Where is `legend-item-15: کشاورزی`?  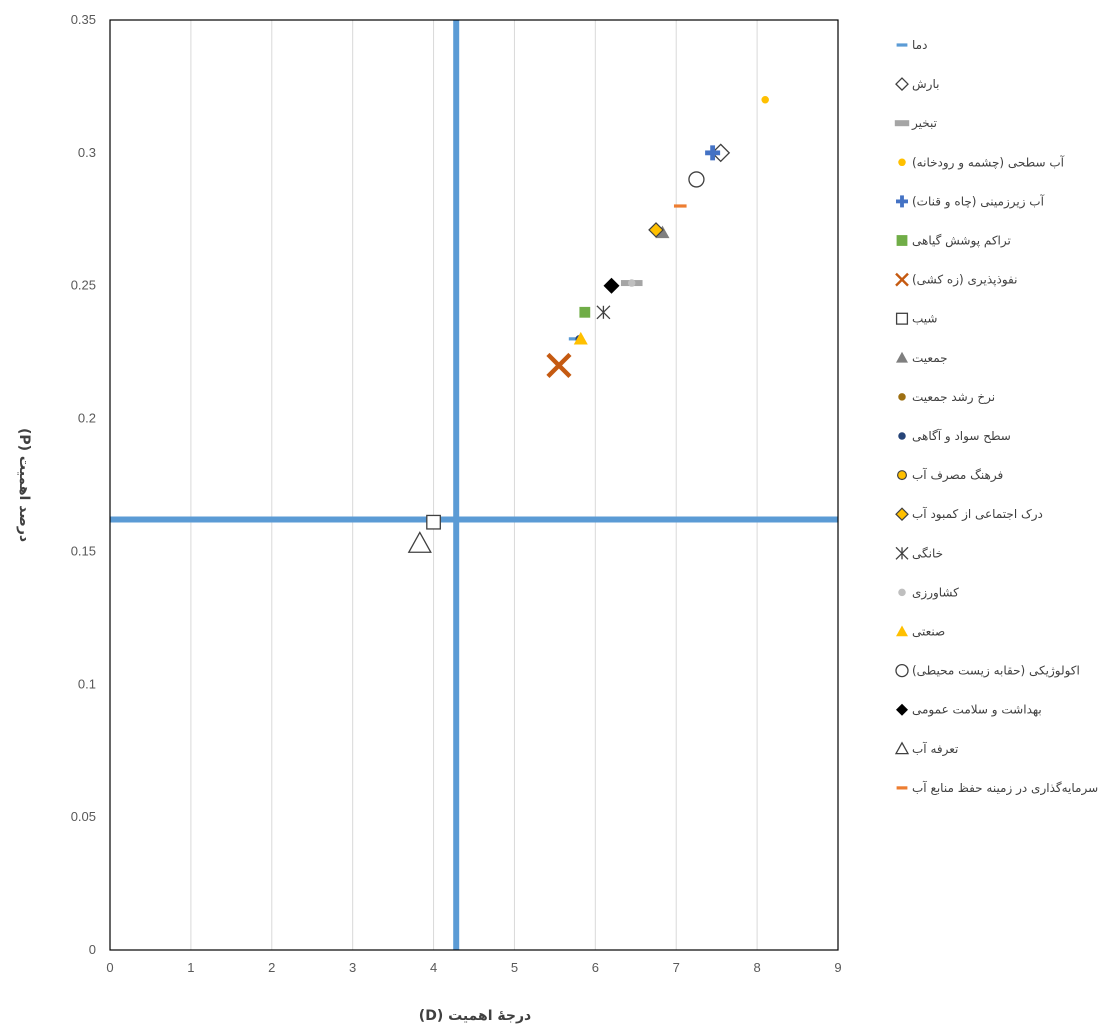 legend-item-15: کشاورزی is located at coordinates (928, 592).